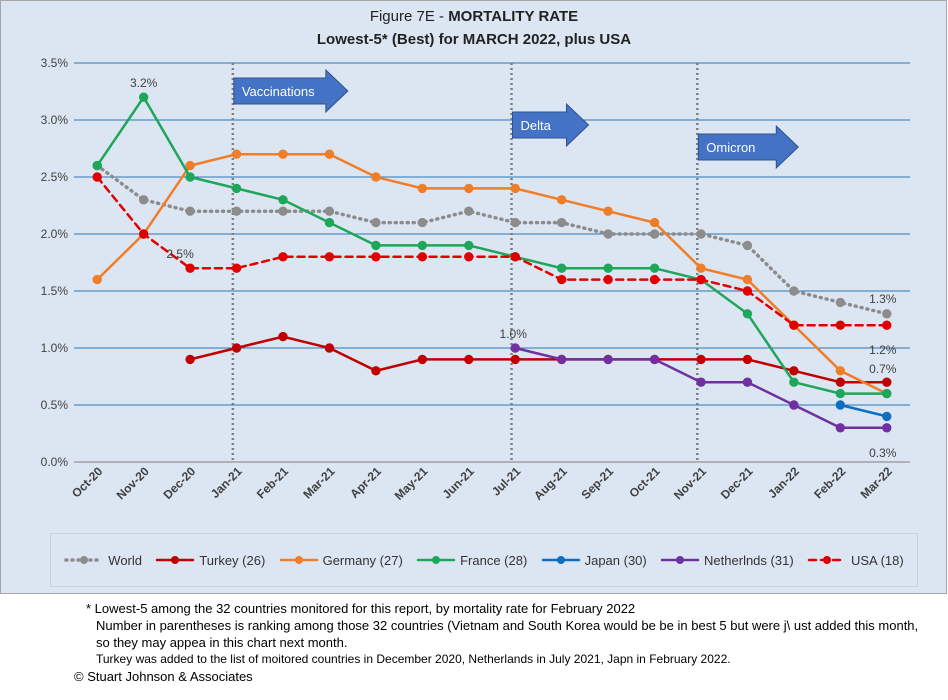 The width and height of the screenshot is (948, 700). I want to click on legend-label: Turkey (26), so click(232, 560).